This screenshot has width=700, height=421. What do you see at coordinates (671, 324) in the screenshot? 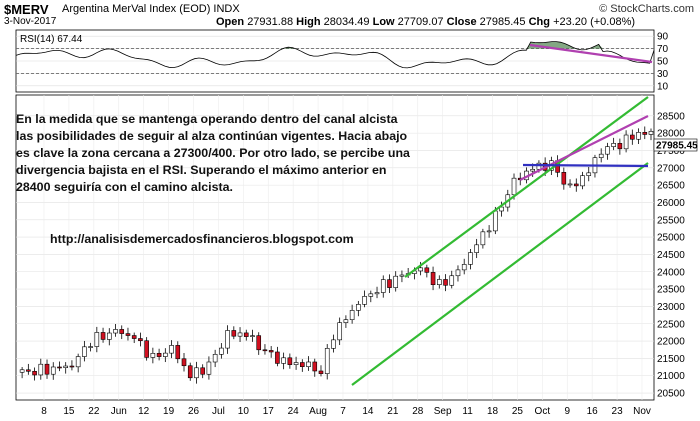
I see `price-tick-label: 22500` at bounding box center [671, 324].